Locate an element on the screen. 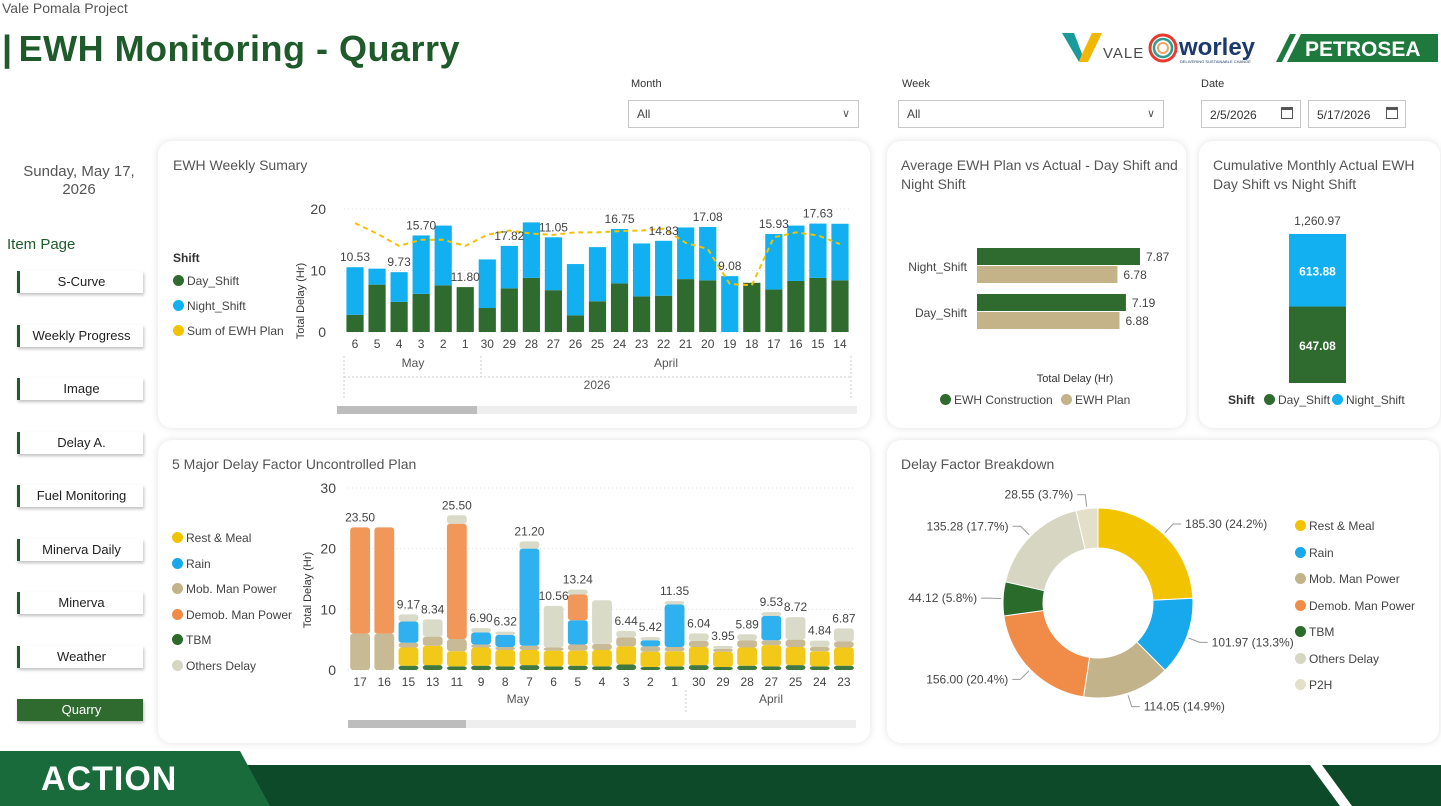 The image size is (1441, 806). nav-s-curve-button: S-Curve is located at coordinates (80, 282).